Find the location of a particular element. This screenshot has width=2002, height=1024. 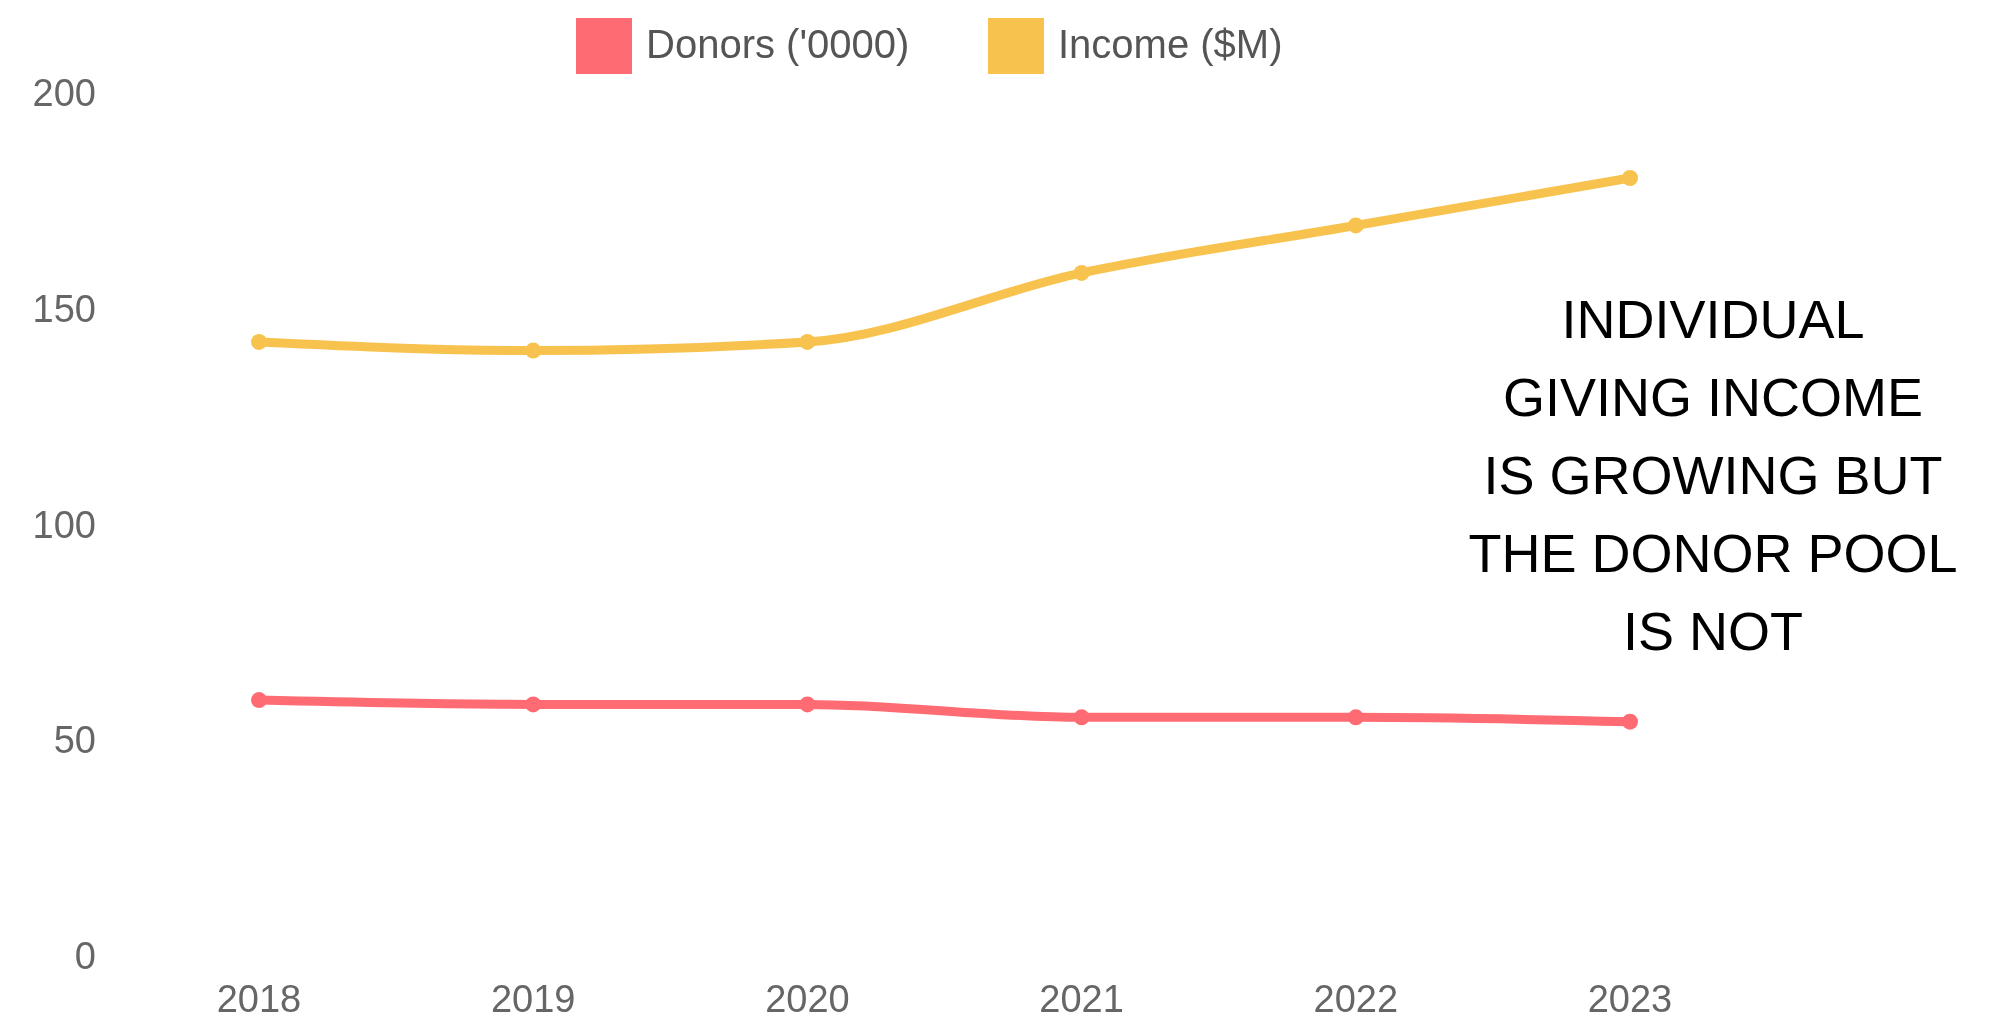

x-tick-label: 2020 is located at coordinates (807, 999).